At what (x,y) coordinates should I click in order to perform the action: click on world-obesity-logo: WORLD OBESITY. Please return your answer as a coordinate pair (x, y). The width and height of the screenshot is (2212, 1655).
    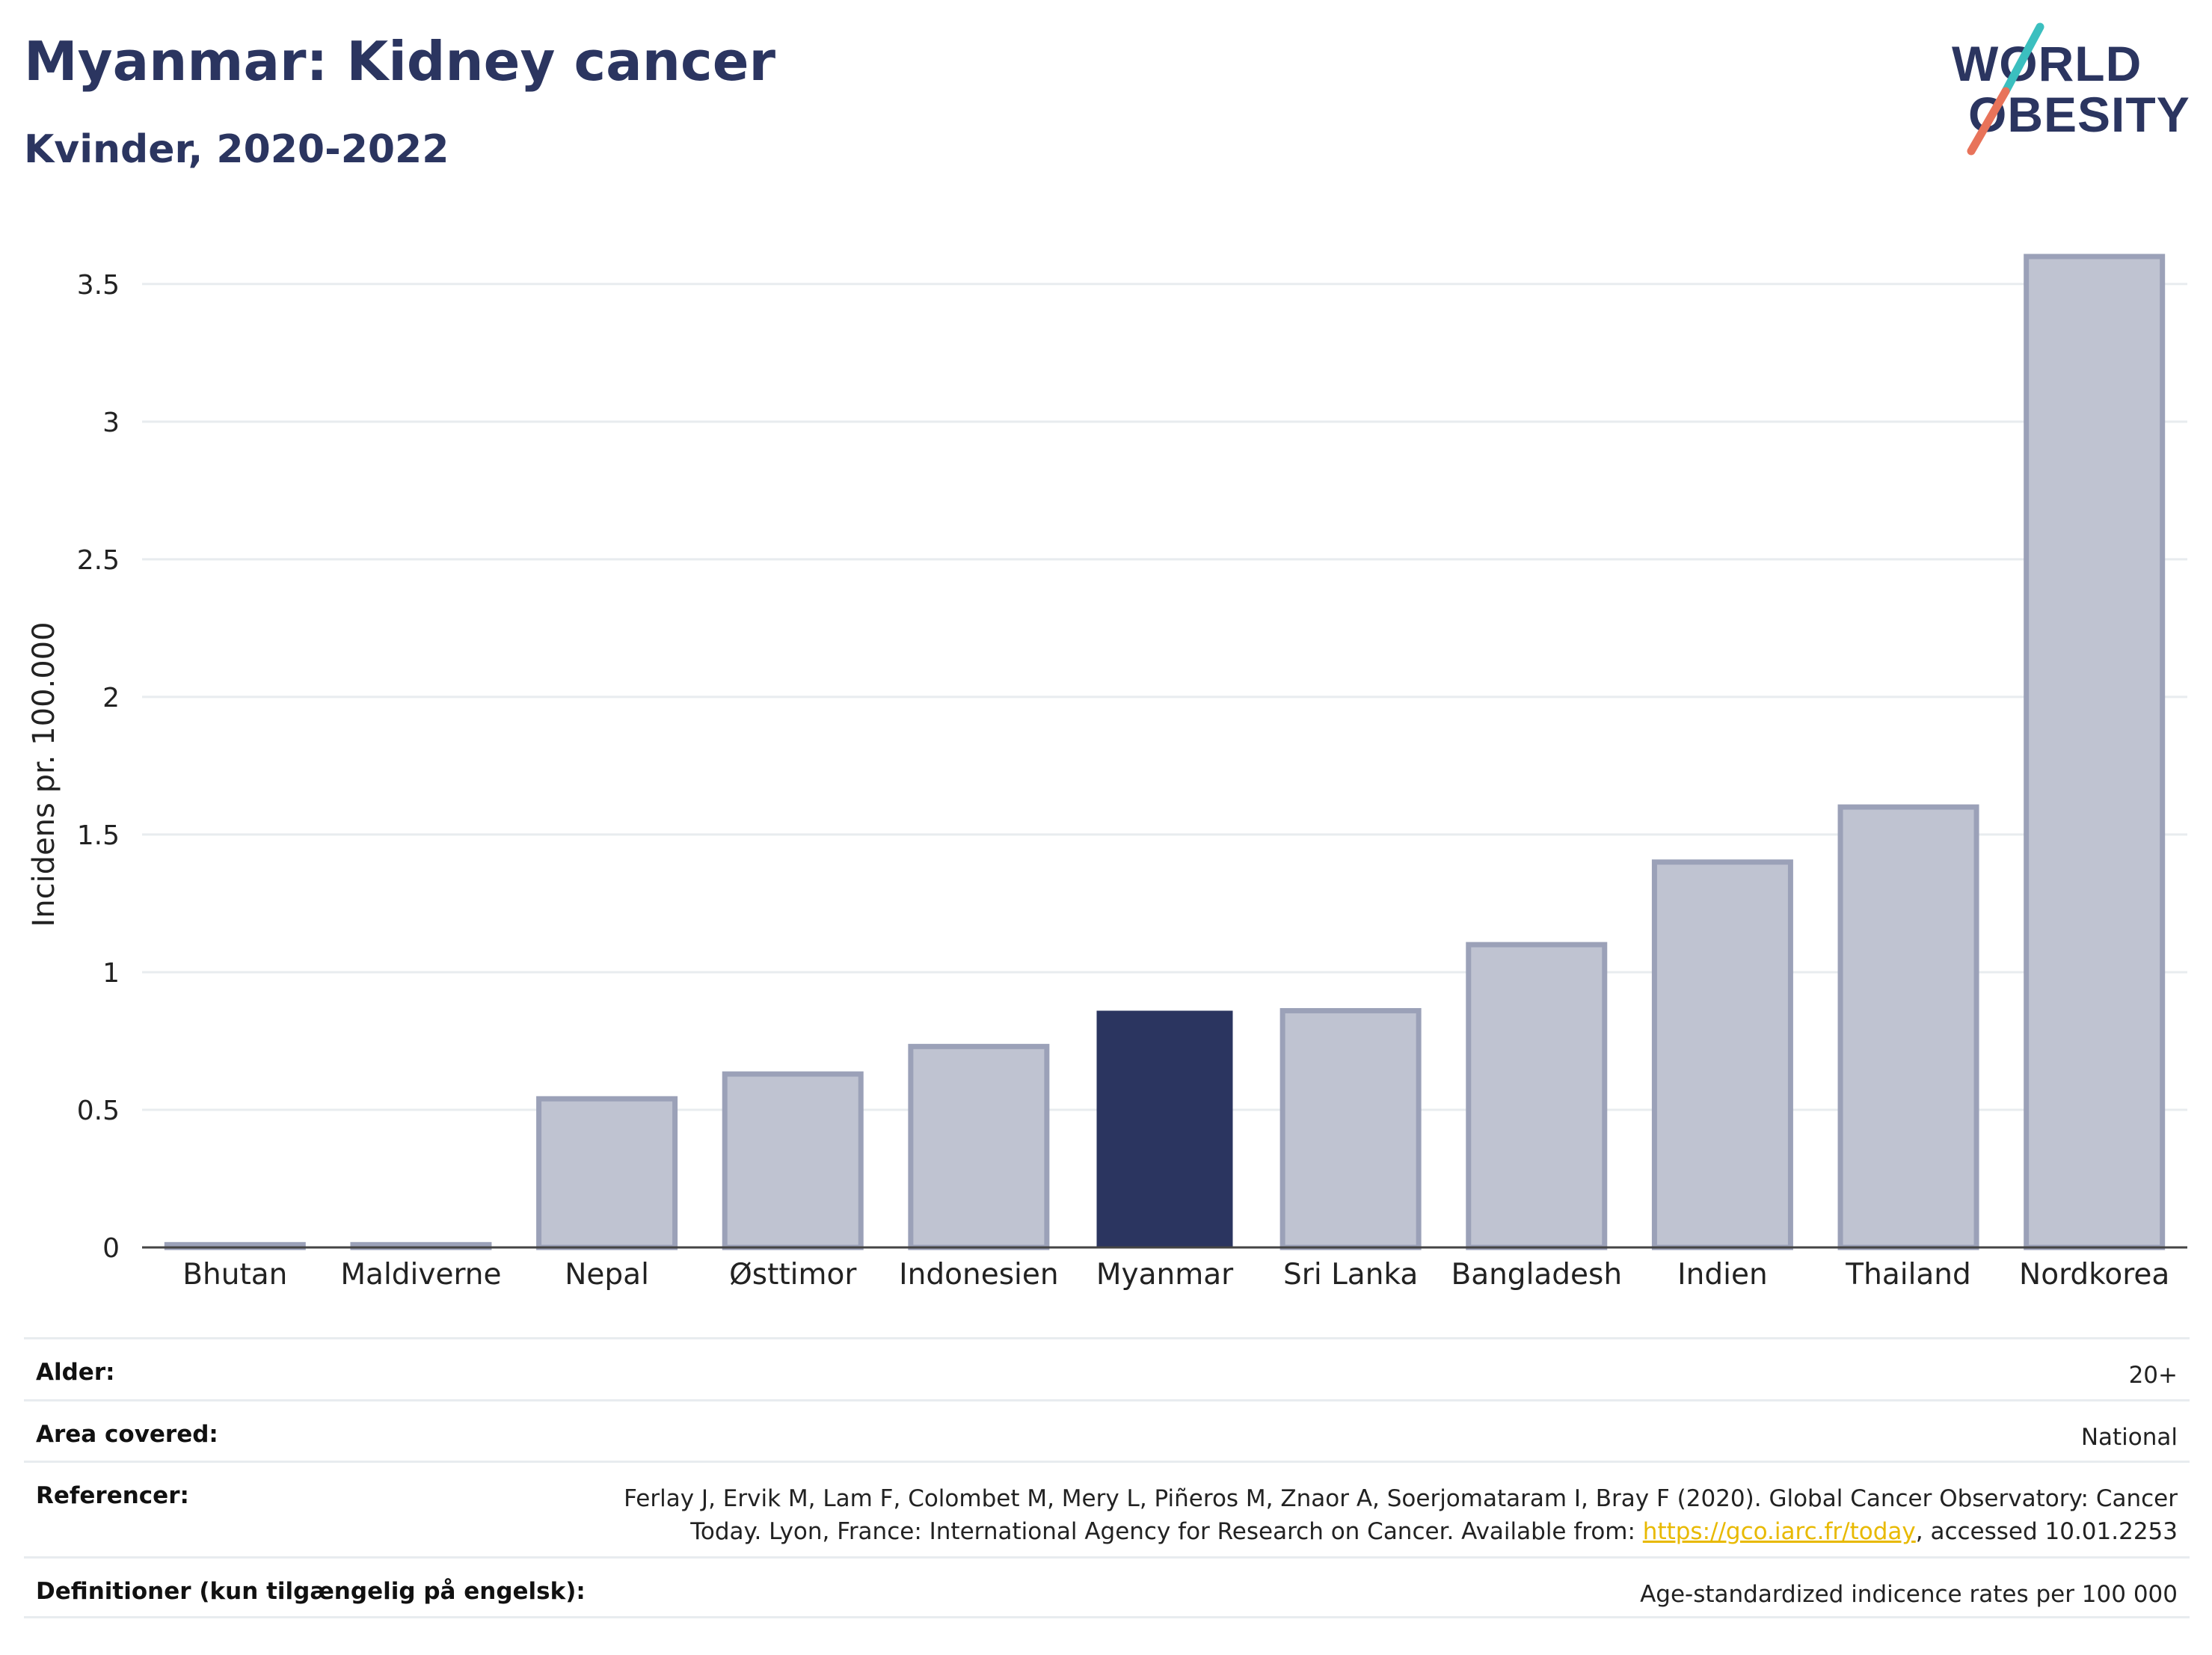
    Looking at the image, I should click on (2071, 89).